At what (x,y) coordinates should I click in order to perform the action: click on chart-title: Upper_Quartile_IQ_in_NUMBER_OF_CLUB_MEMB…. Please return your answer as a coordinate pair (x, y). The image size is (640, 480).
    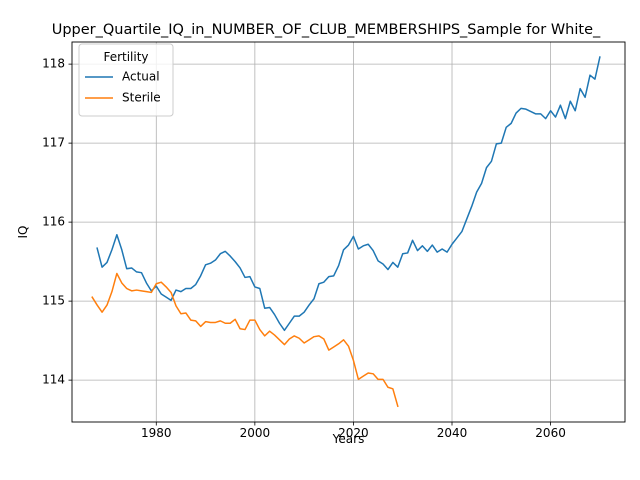
    Looking at the image, I should click on (326, 30).